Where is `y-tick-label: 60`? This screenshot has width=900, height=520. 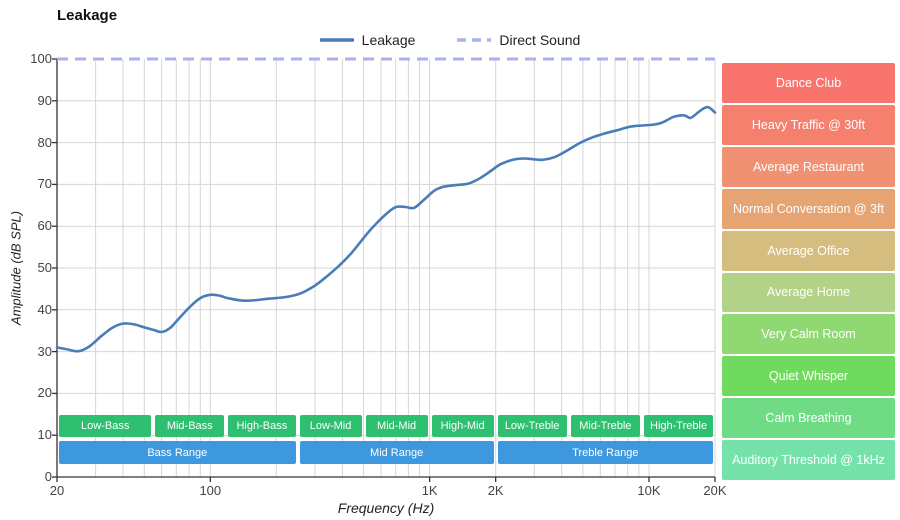 y-tick-label: 60 is located at coordinates (44, 226).